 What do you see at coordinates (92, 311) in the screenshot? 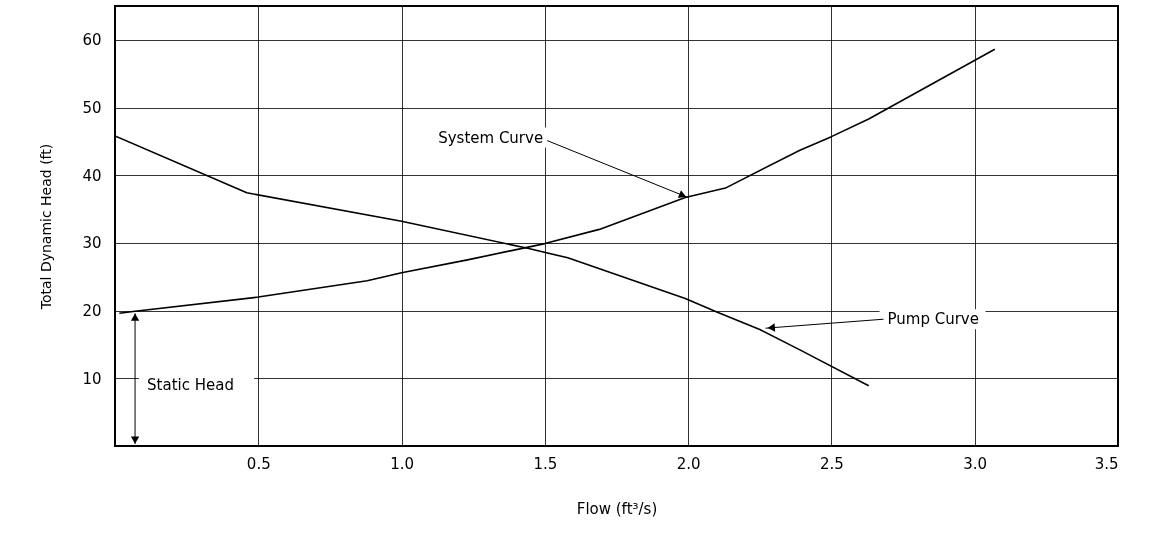
I see `y-tick-label: 20` at bounding box center [92, 311].